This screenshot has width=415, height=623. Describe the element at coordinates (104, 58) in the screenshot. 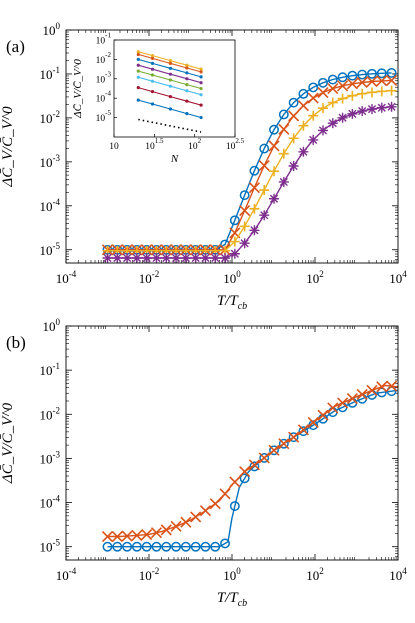

I see `inset-y-tick-label: 10⁻²` at that location.